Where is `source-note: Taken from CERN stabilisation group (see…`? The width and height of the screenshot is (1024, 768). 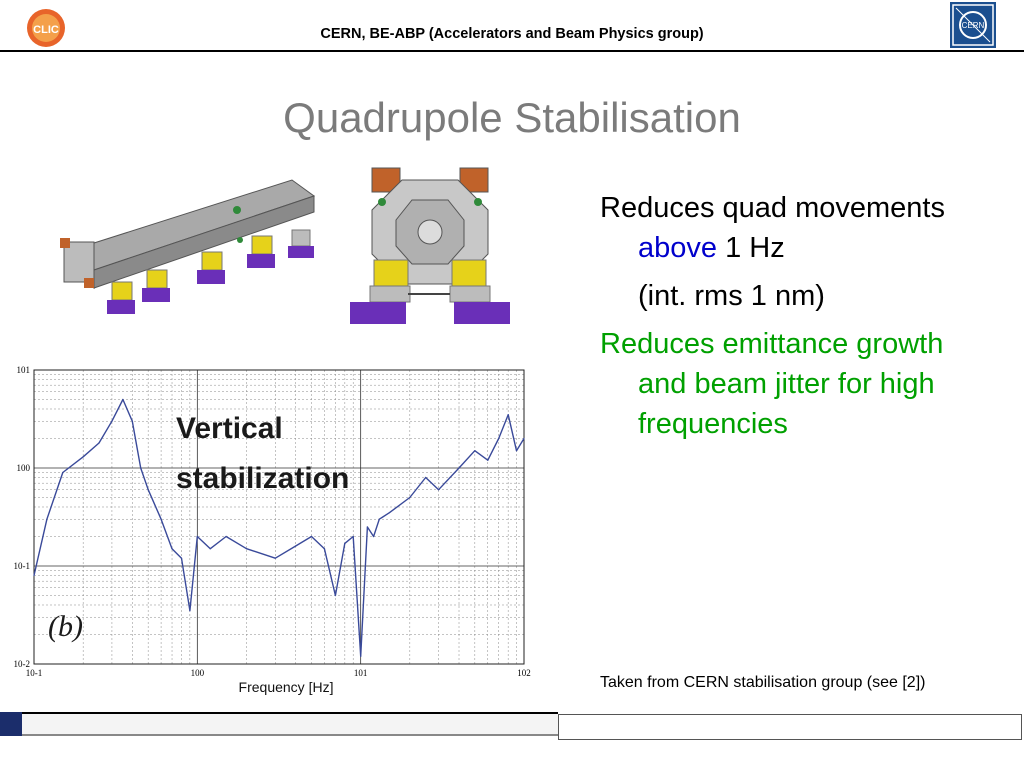
source-note: Taken from CERN stabilisation group (see… is located at coordinates (763, 682).